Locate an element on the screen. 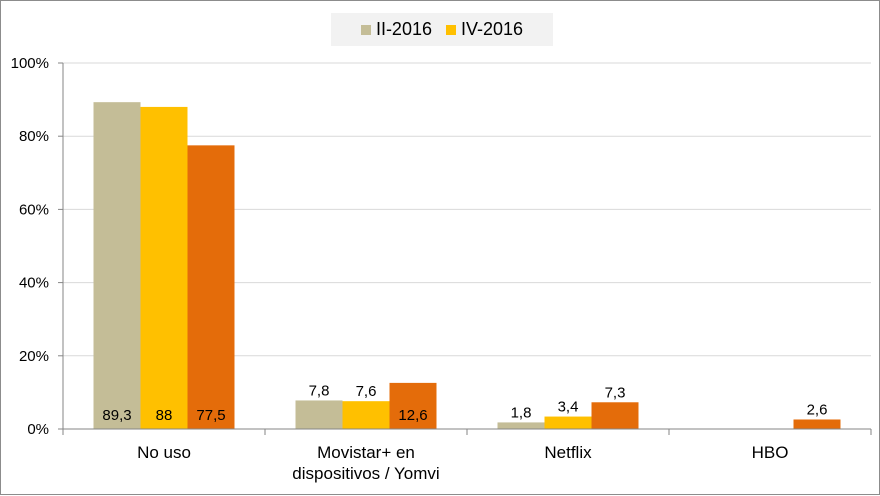 The width and height of the screenshot is (880, 496). data-label: 7,8 is located at coordinates (319, 390).